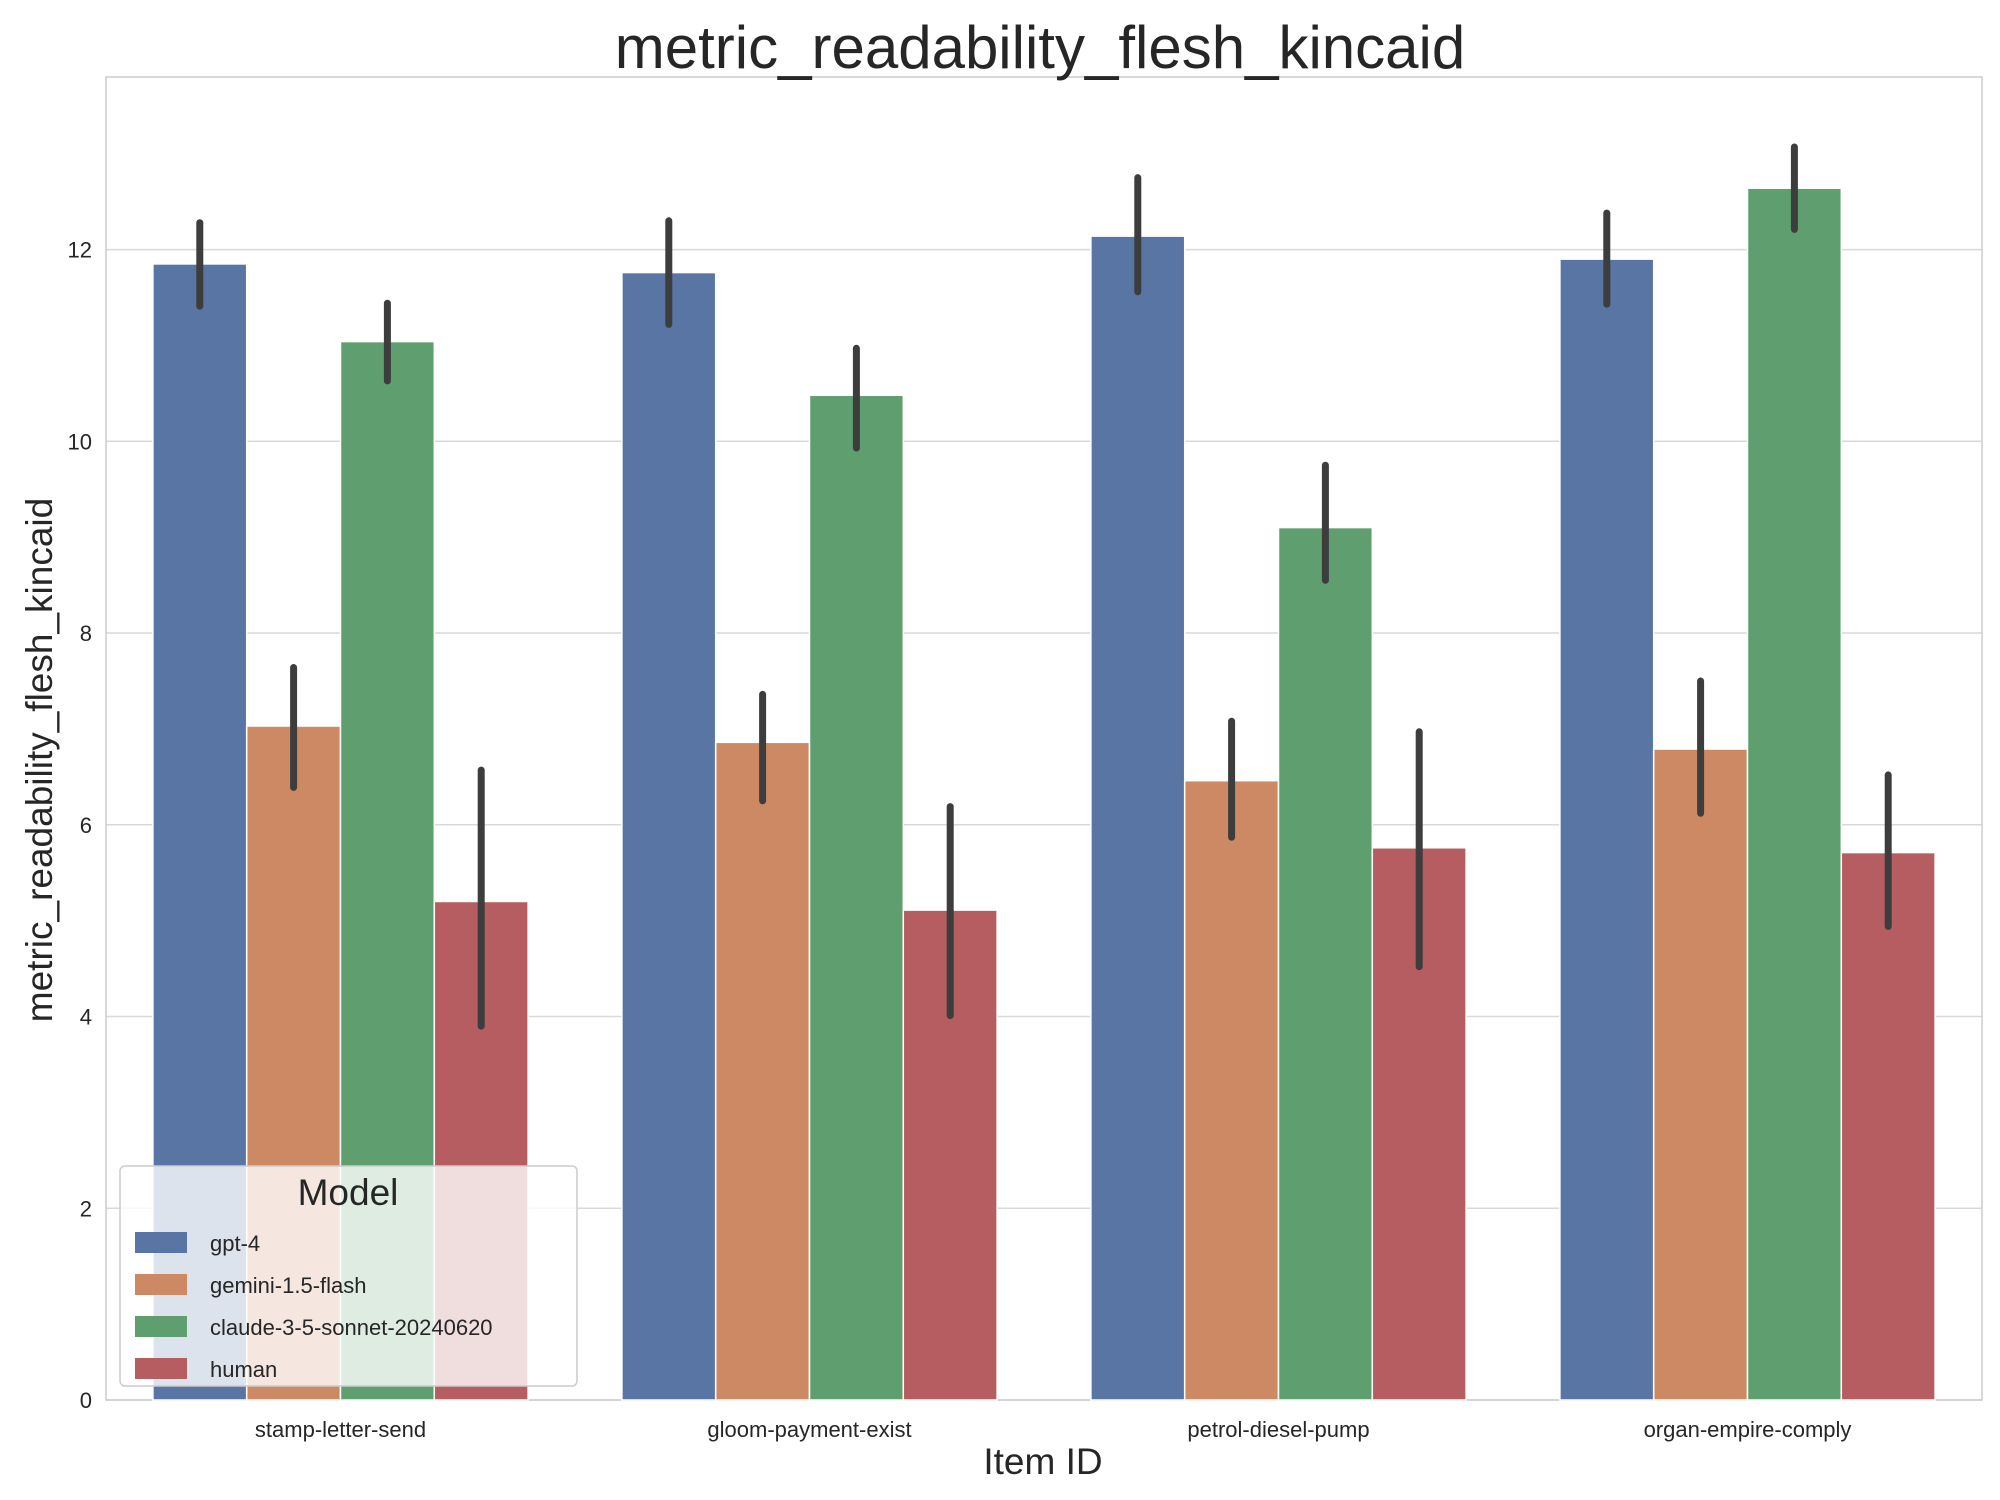 The image size is (2000, 1500). Describe the element at coordinates (1040, 47) in the screenshot. I see `chart-title: metric_readability_flesh_kincaid` at that location.